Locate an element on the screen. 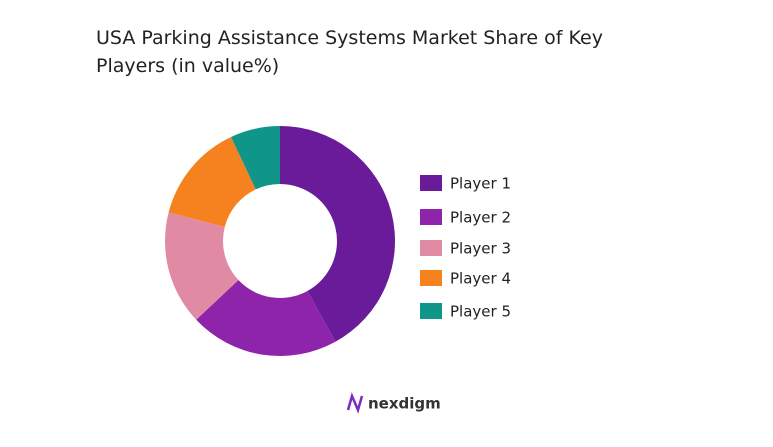 The image size is (773, 447). legend-label: Player 2 is located at coordinates (480, 218).